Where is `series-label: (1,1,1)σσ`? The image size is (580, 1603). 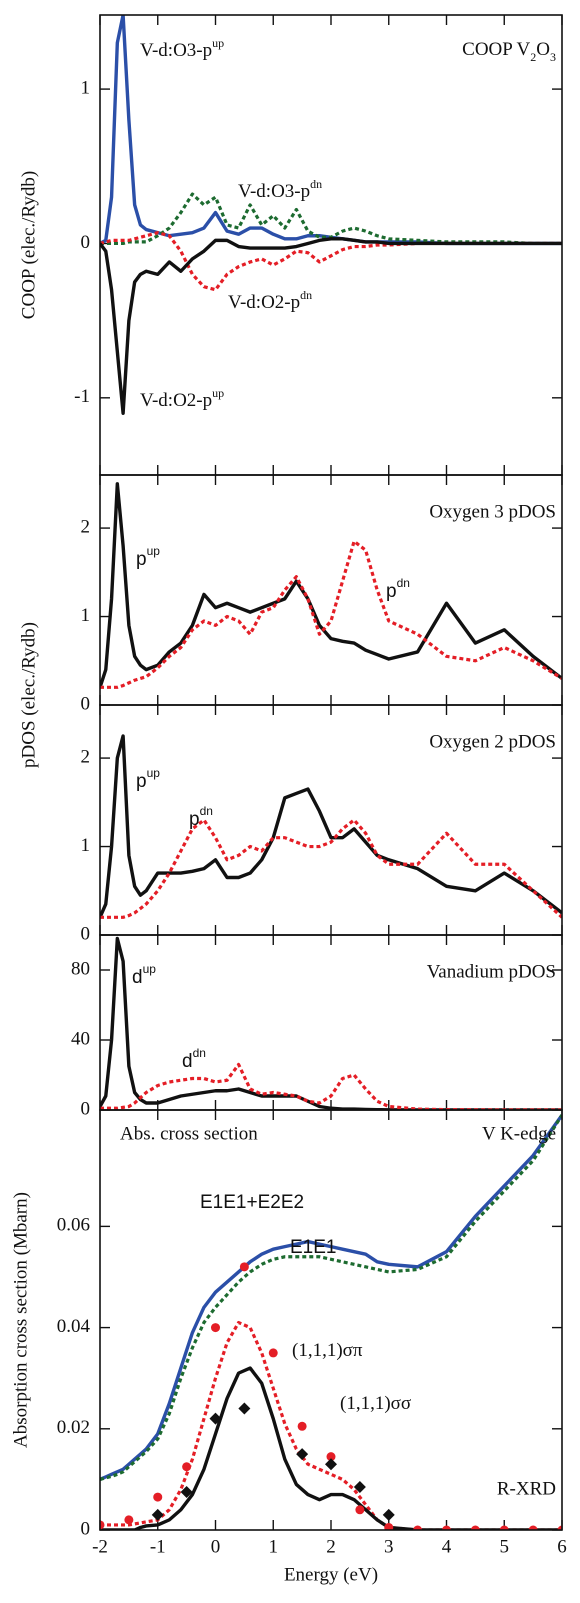 series-label: (1,1,1)σσ is located at coordinates (375, 1403).